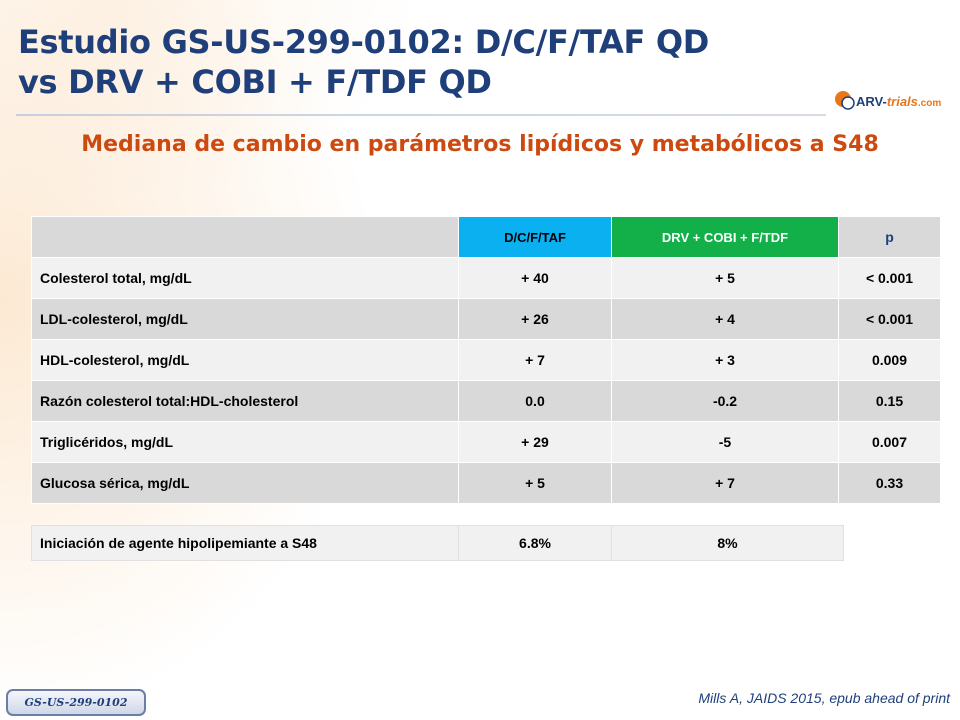 The height and width of the screenshot is (720, 960). Describe the element at coordinates (245, 360) in the screenshot. I see `row-label: HDL-colesterol, mg/dL` at that location.